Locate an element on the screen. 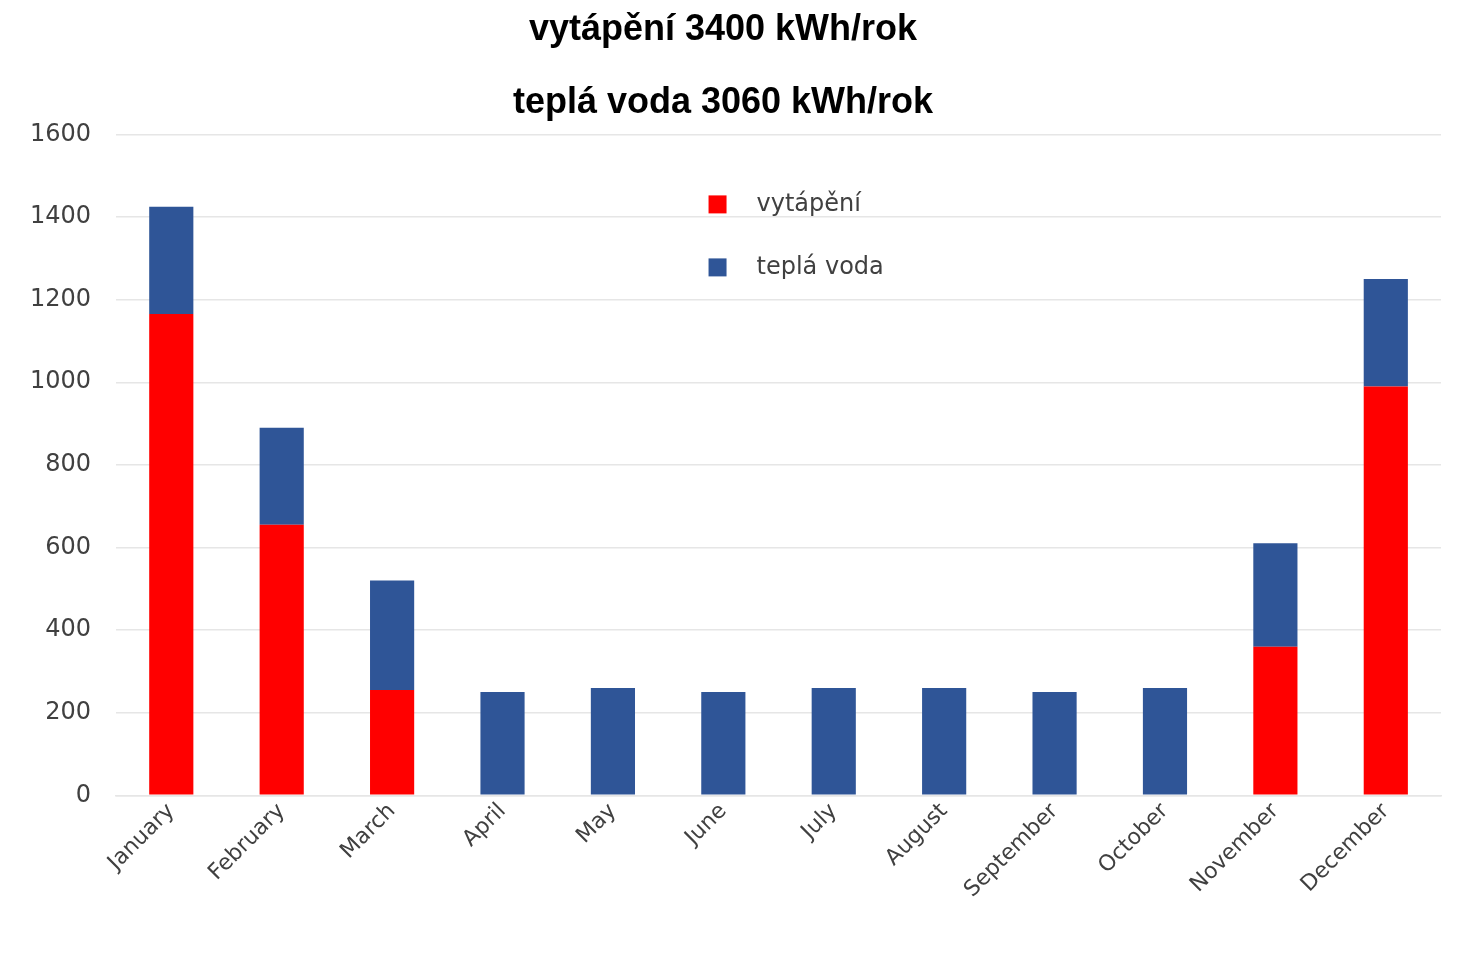  y-tick-label: 1200 is located at coordinates (61, 297).